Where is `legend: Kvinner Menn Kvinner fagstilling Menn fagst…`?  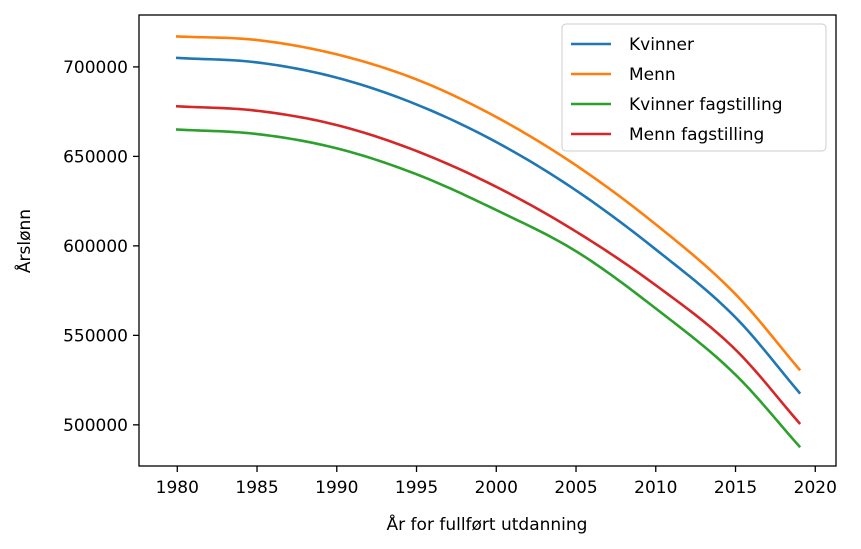 legend: Kvinner Menn Kvinner fagstilling Menn fagst… is located at coordinates (694, 87).